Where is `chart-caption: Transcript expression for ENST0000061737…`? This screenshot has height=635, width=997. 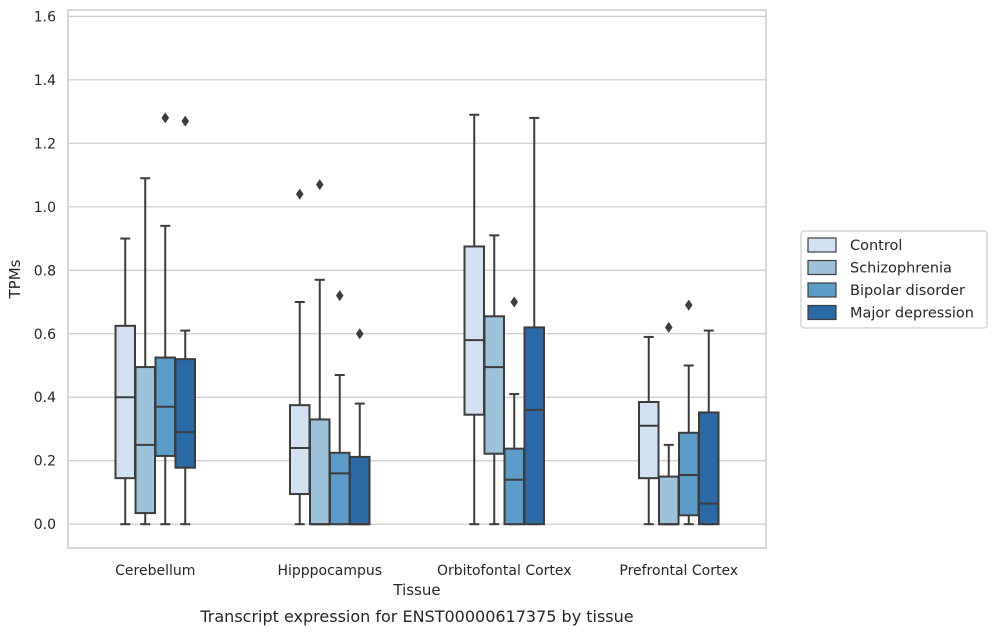
chart-caption: Transcript expression for ENST0000061737… is located at coordinates (416, 616).